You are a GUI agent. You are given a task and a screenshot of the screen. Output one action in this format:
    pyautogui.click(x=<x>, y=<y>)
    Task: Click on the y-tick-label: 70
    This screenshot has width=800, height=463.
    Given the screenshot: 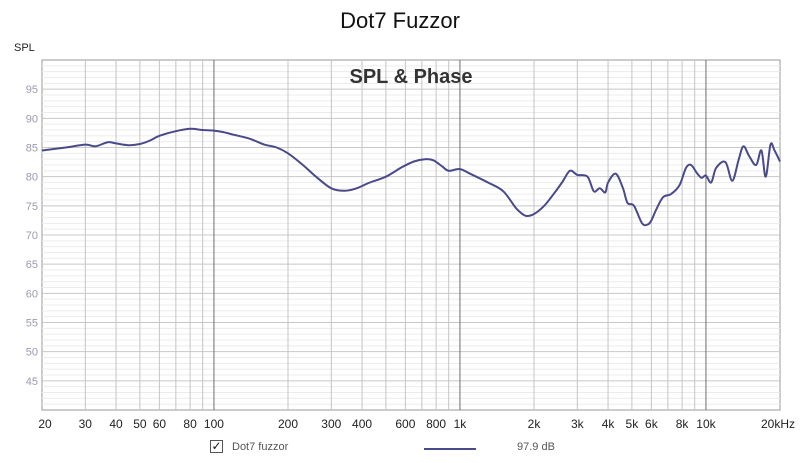 What is the action you would take?
    pyautogui.click(x=32, y=236)
    